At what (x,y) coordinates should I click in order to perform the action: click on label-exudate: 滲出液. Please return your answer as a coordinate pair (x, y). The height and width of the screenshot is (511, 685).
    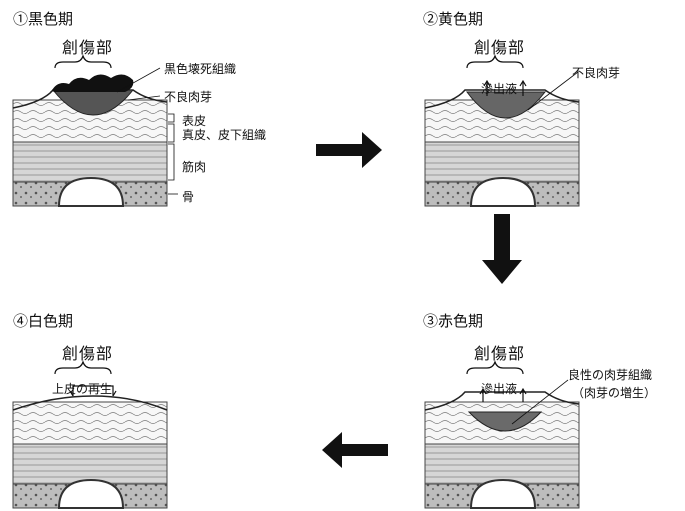
    Looking at the image, I should click on (499, 89).